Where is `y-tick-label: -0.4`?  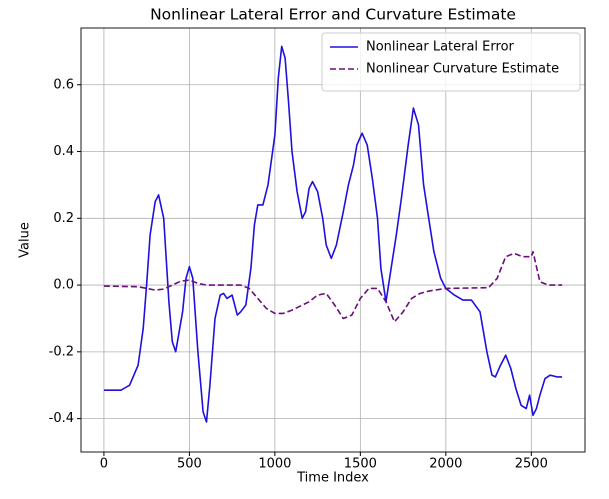
y-tick-label: -0.4 is located at coordinates (61, 418).